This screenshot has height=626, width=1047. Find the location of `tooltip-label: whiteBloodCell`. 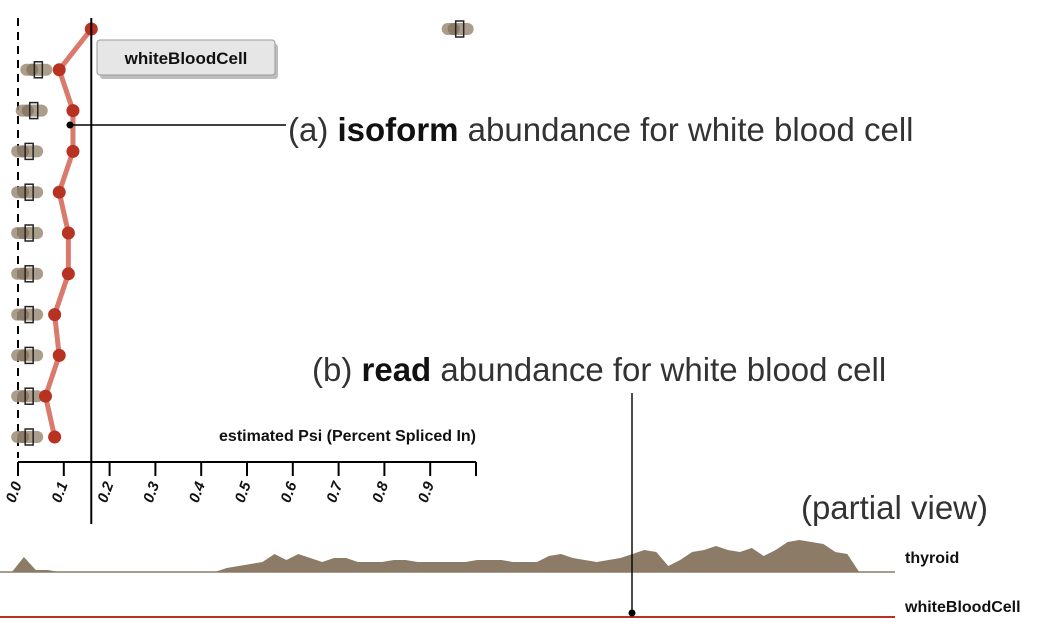

tooltip-label: whiteBloodCell is located at coordinates (186, 58).